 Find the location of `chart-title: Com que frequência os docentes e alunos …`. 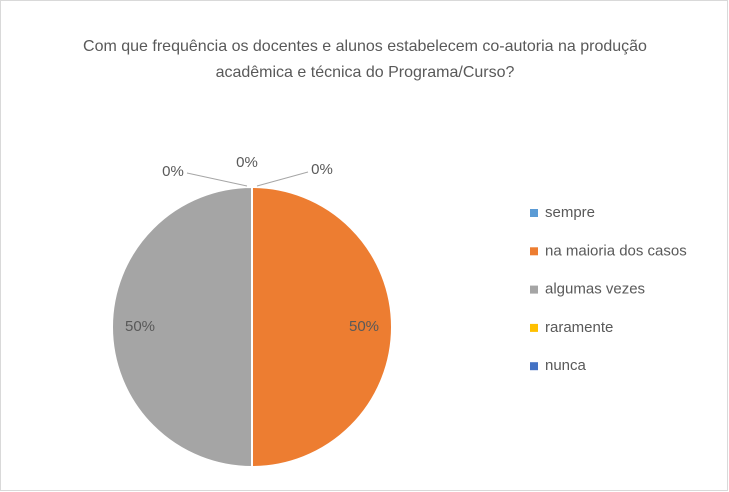

chart-title: Com que frequência os docentes e alunos … is located at coordinates (365, 59).